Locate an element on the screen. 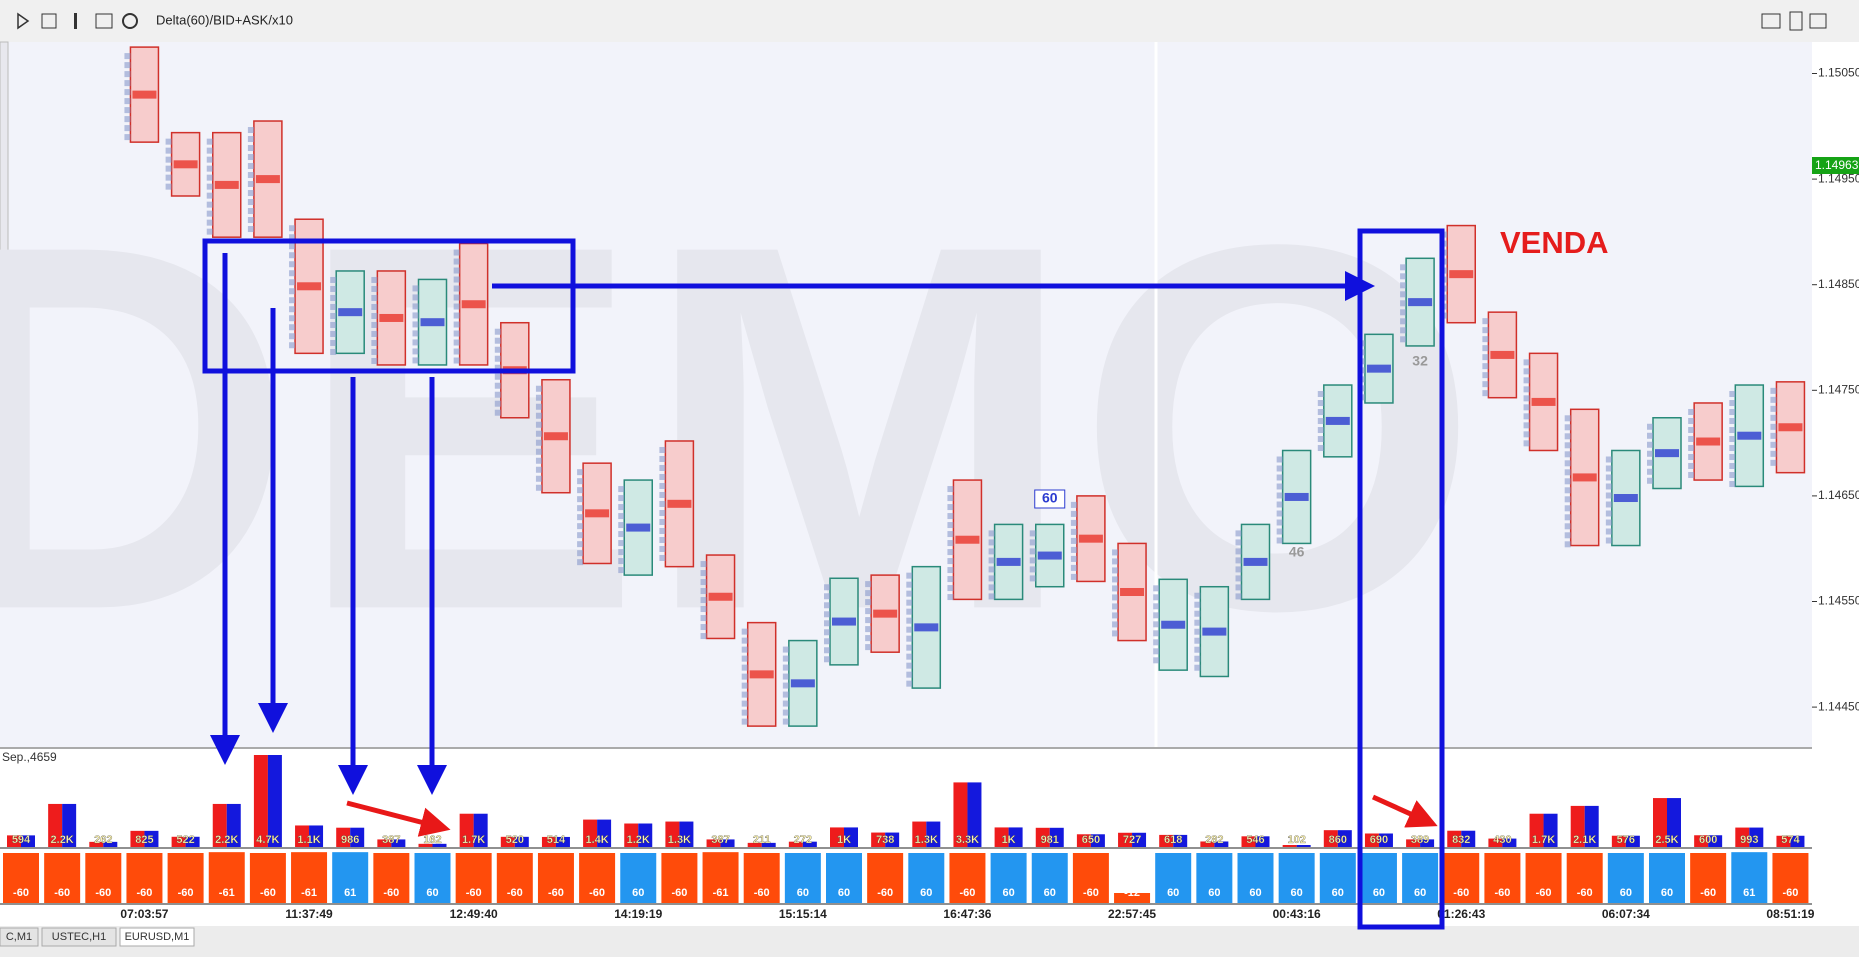  volume-label: 2.1K is located at coordinates (1584, 840).